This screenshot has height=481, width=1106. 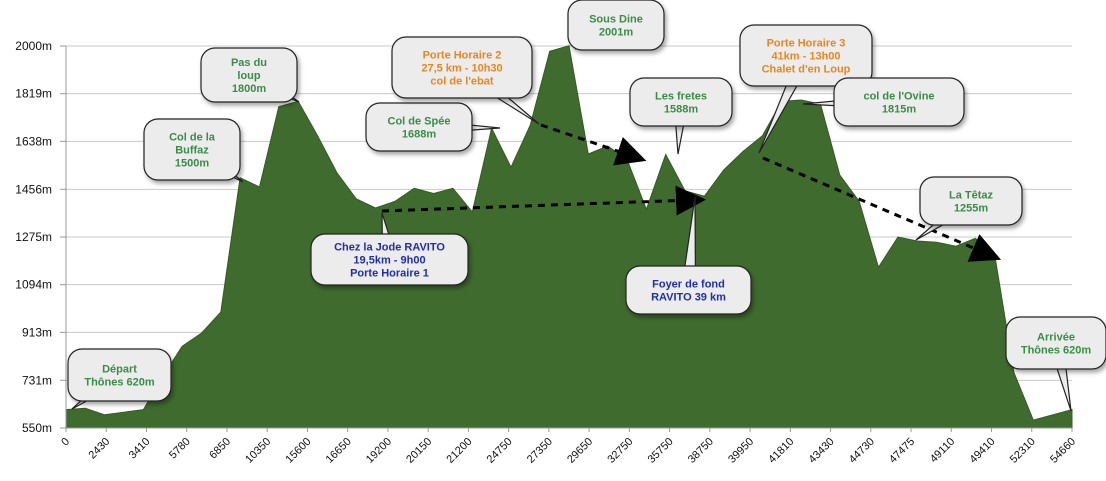 I want to click on x-tick-label: 49110, so click(x=943, y=451).